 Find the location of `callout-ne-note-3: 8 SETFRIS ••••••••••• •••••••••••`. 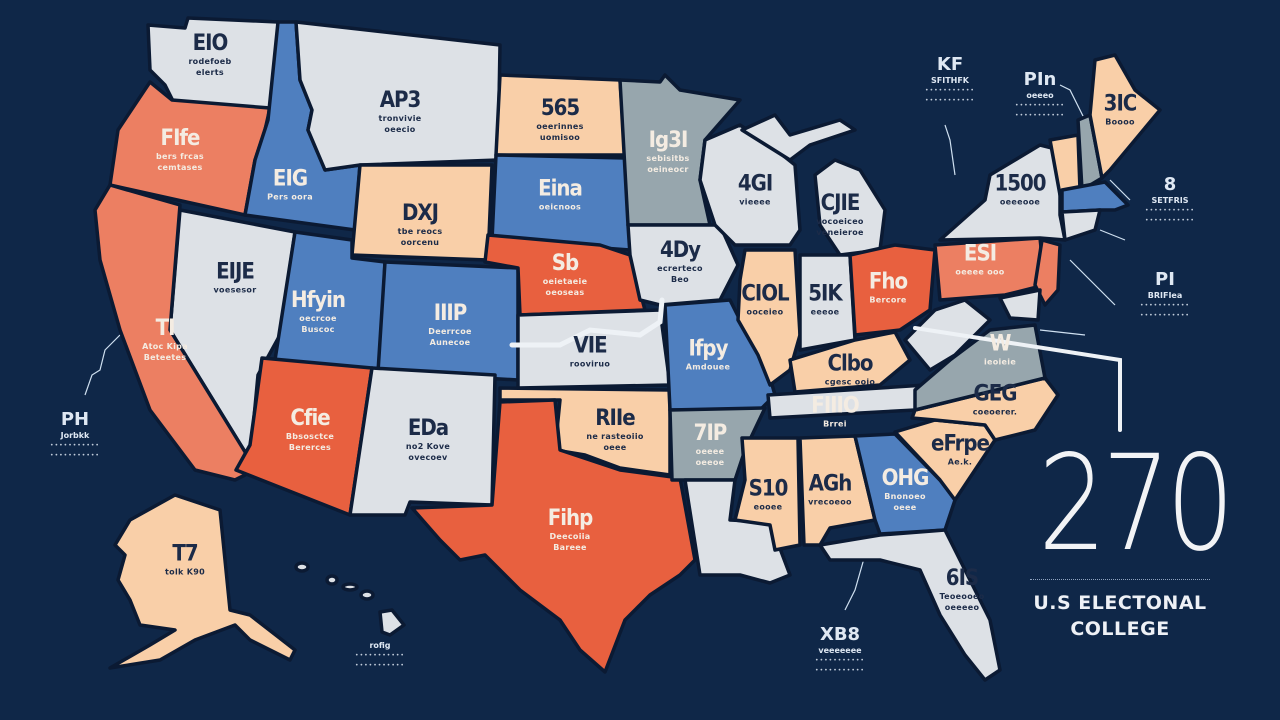

callout-ne-note-3: 8 SETFRIS ••••••••••• ••••••••••• is located at coordinates (1170, 200).